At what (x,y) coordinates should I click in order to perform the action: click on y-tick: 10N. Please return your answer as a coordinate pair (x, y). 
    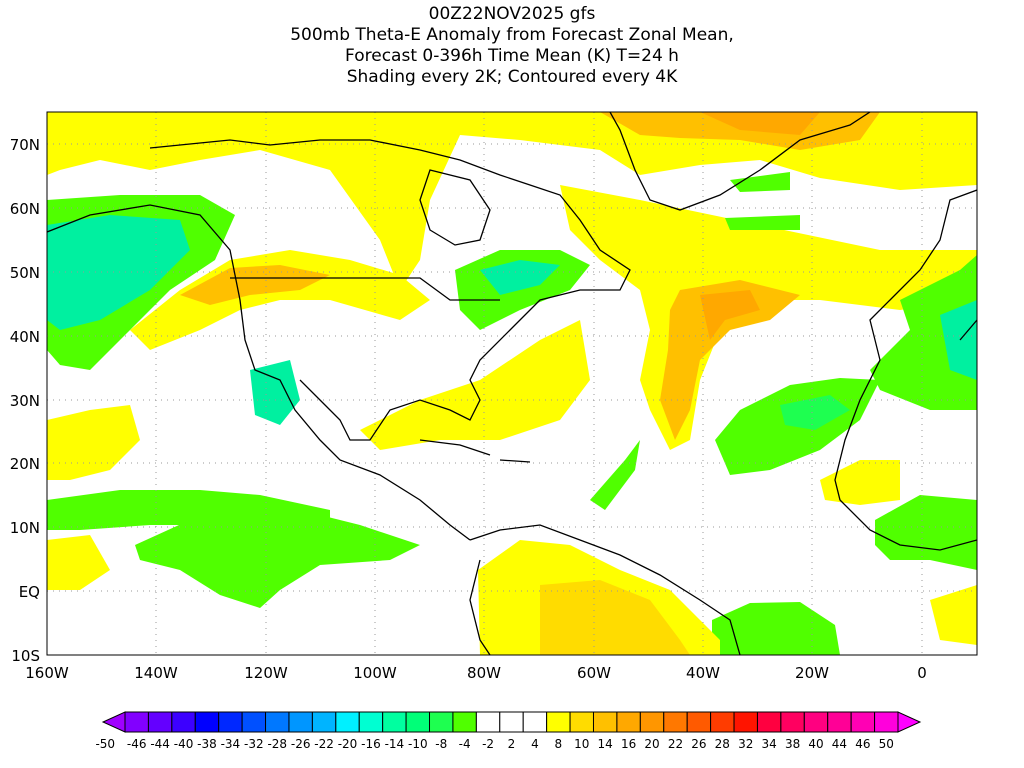
    Looking at the image, I should click on (25, 528).